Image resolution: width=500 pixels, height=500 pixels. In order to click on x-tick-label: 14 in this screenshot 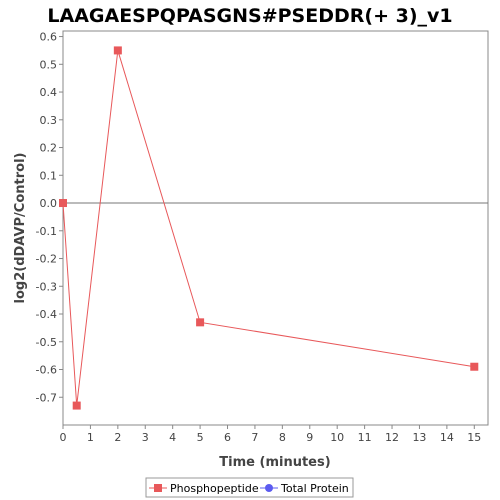, I will do `click(447, 437)`.